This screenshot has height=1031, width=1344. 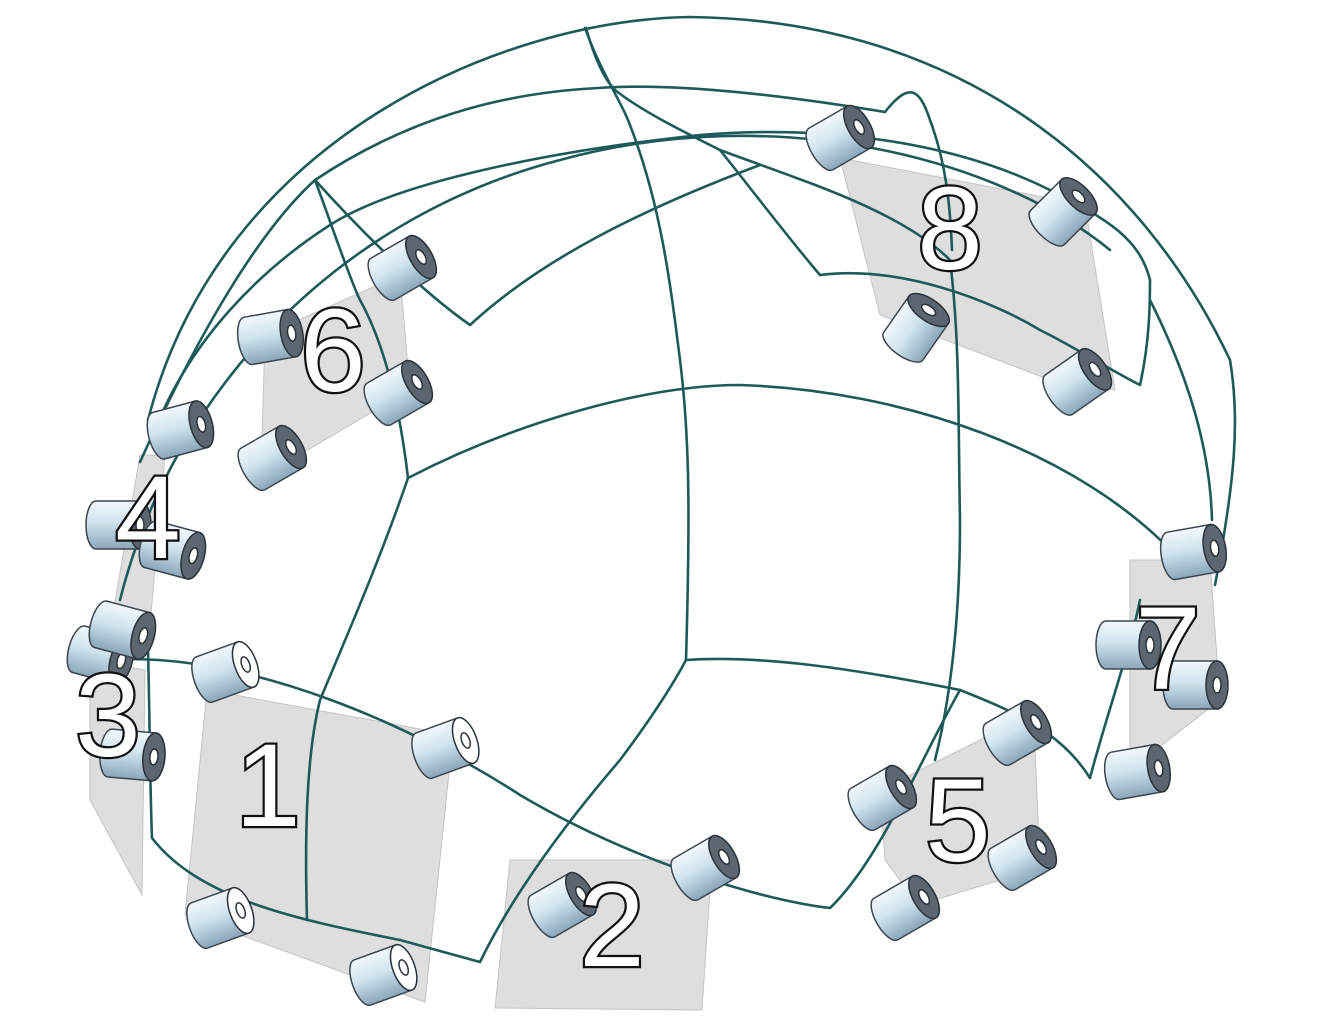 I want to click on panel-label-6: 6, so click(x=333, y=351).